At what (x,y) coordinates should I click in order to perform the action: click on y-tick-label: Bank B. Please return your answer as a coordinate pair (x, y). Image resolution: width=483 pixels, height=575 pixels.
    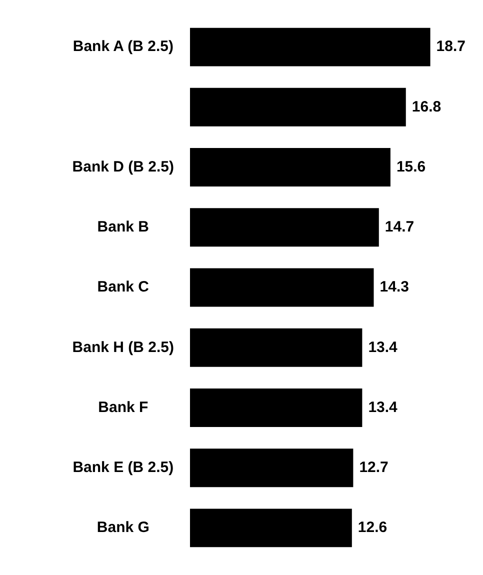
    Looking at the image, I should click on (123, 227).